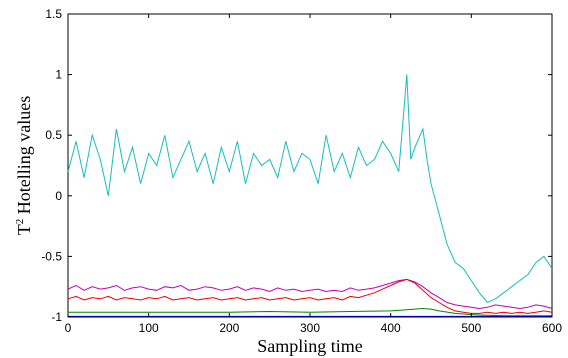  Describe the element at coordinates (471, 328) in the screenshot. I see `x-tick-label: 500` at that location.